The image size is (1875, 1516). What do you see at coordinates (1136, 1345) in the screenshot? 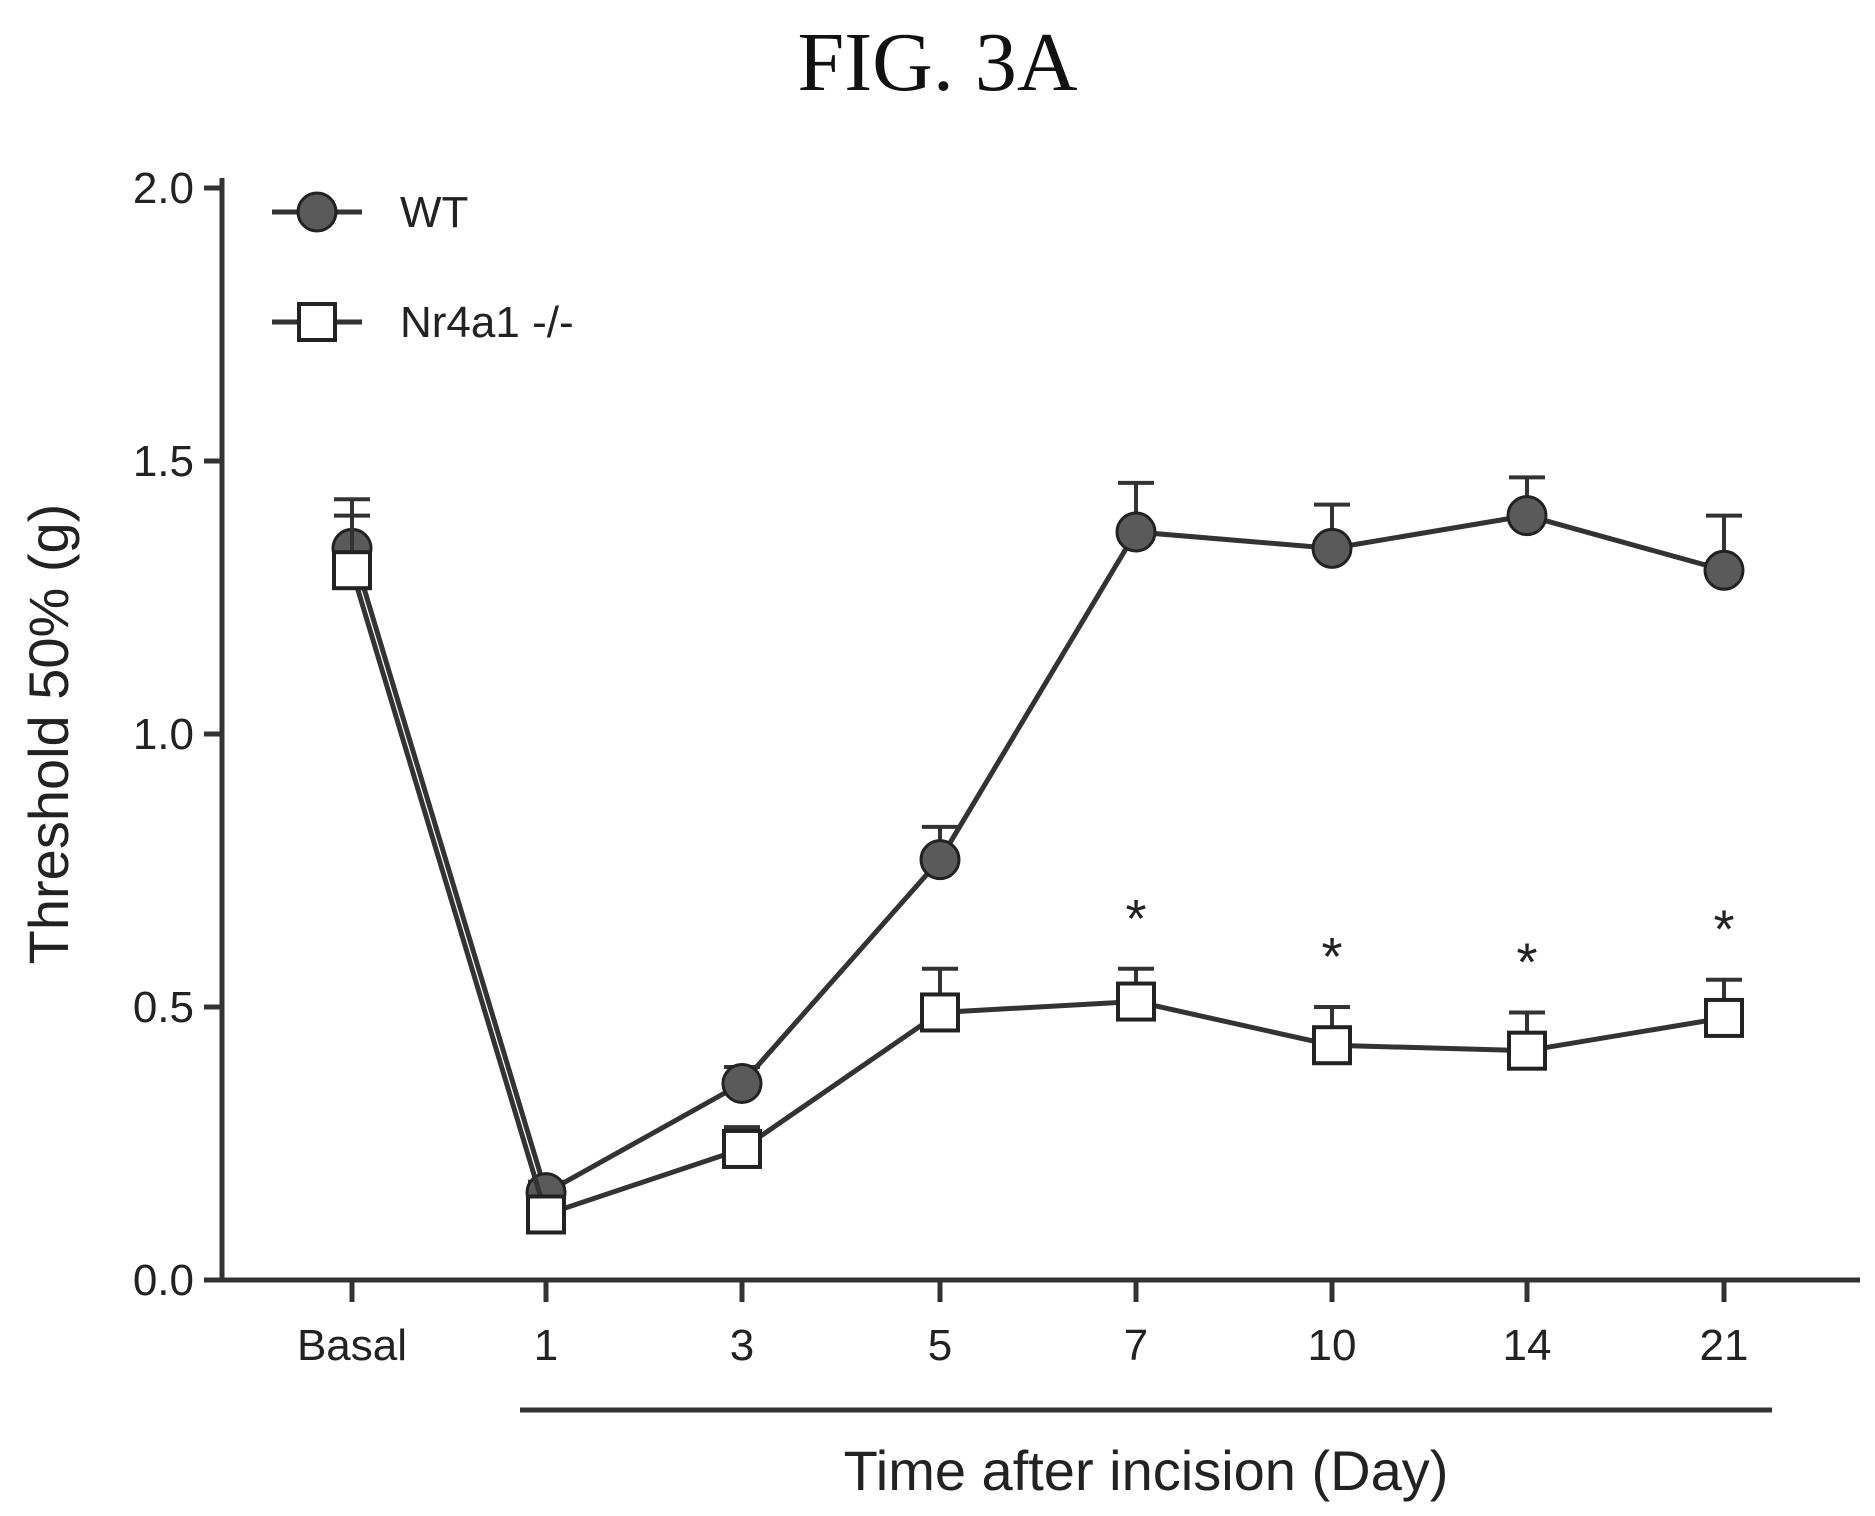
I see `x-tick-label: 7` at bounding box center [1136, 1345].